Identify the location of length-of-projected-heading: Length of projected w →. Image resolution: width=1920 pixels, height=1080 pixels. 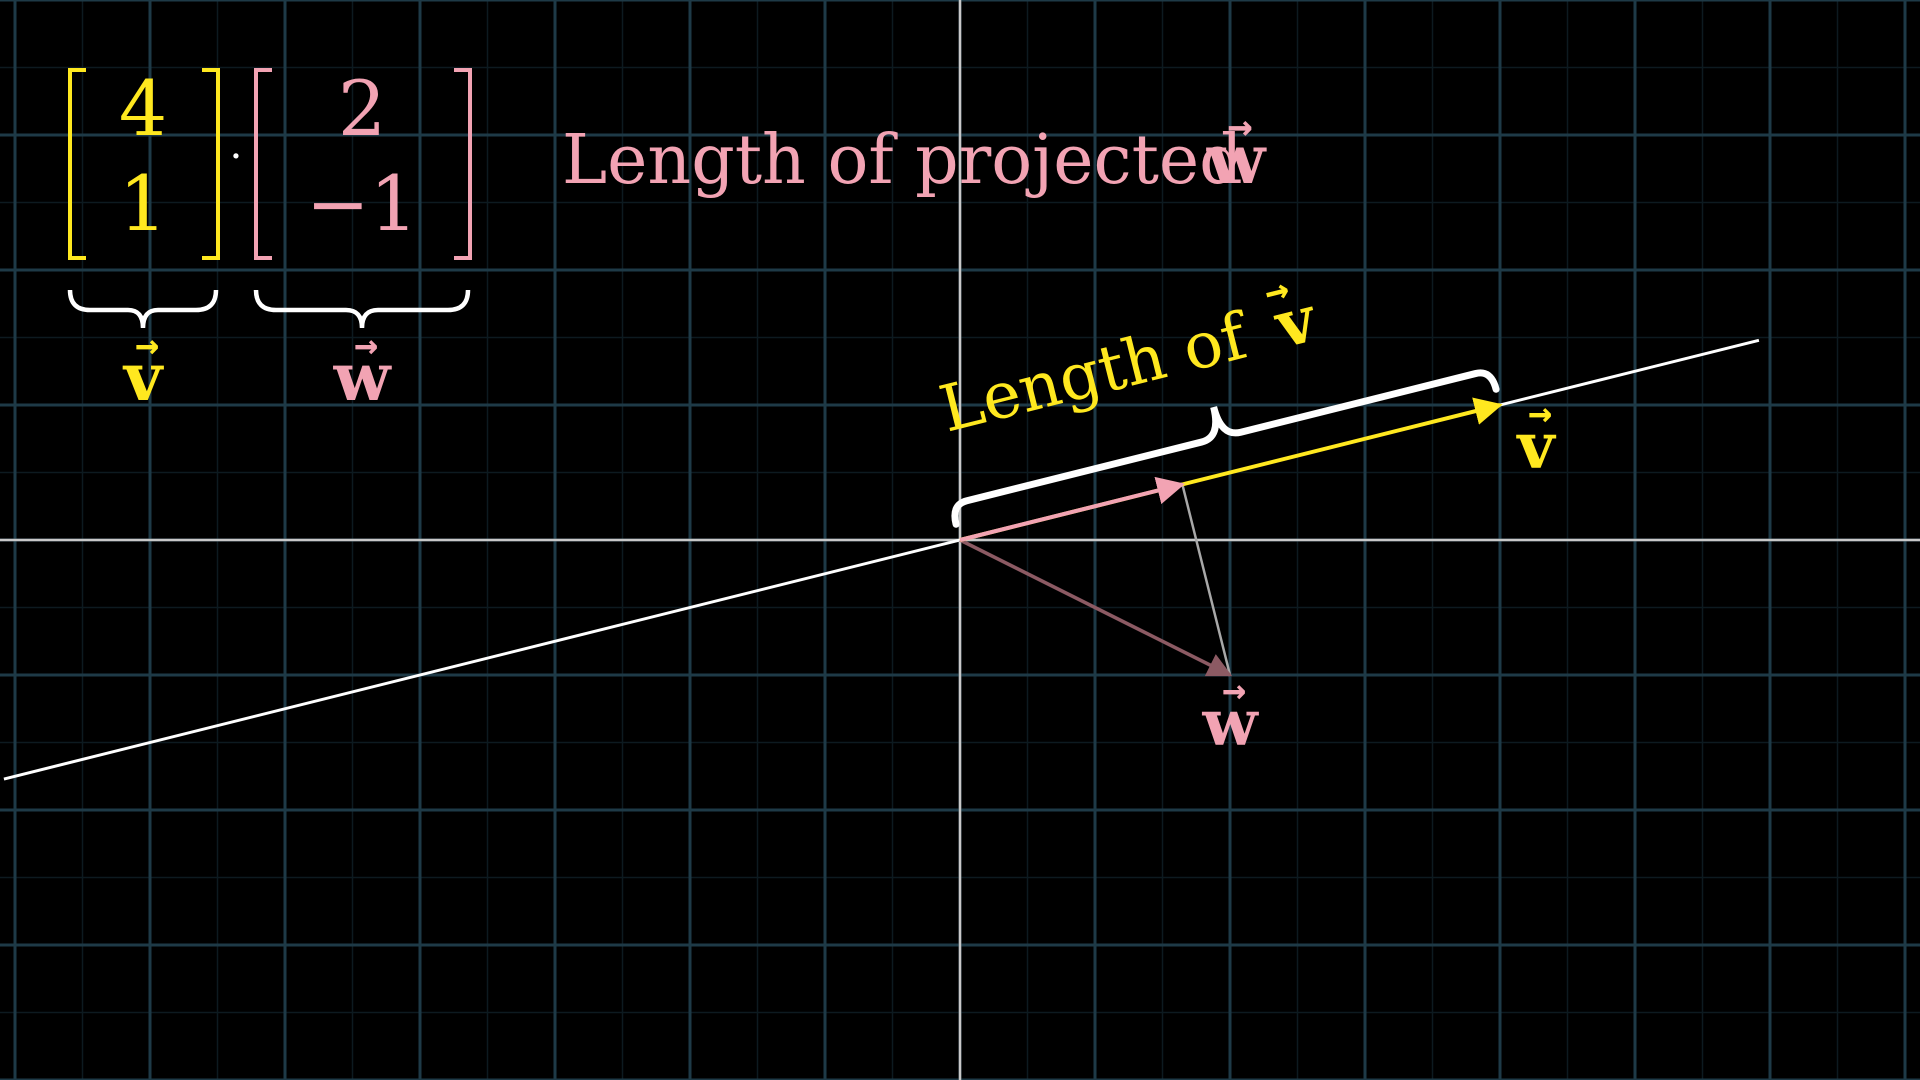
(914, 150).